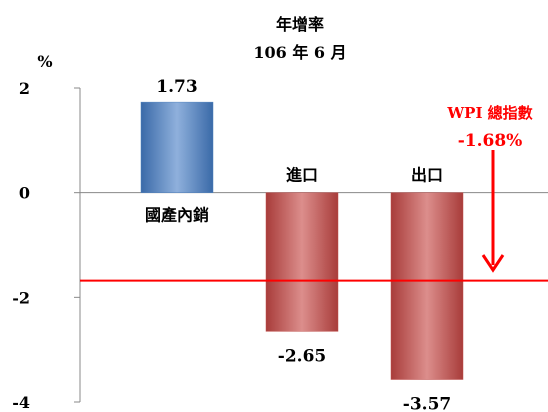 Image resolution: width=548 pixels, height=412 pixels. Describe the element at coordinates (427, 403) in the screenshot. I see `value-label-3: -3.57` at that location.